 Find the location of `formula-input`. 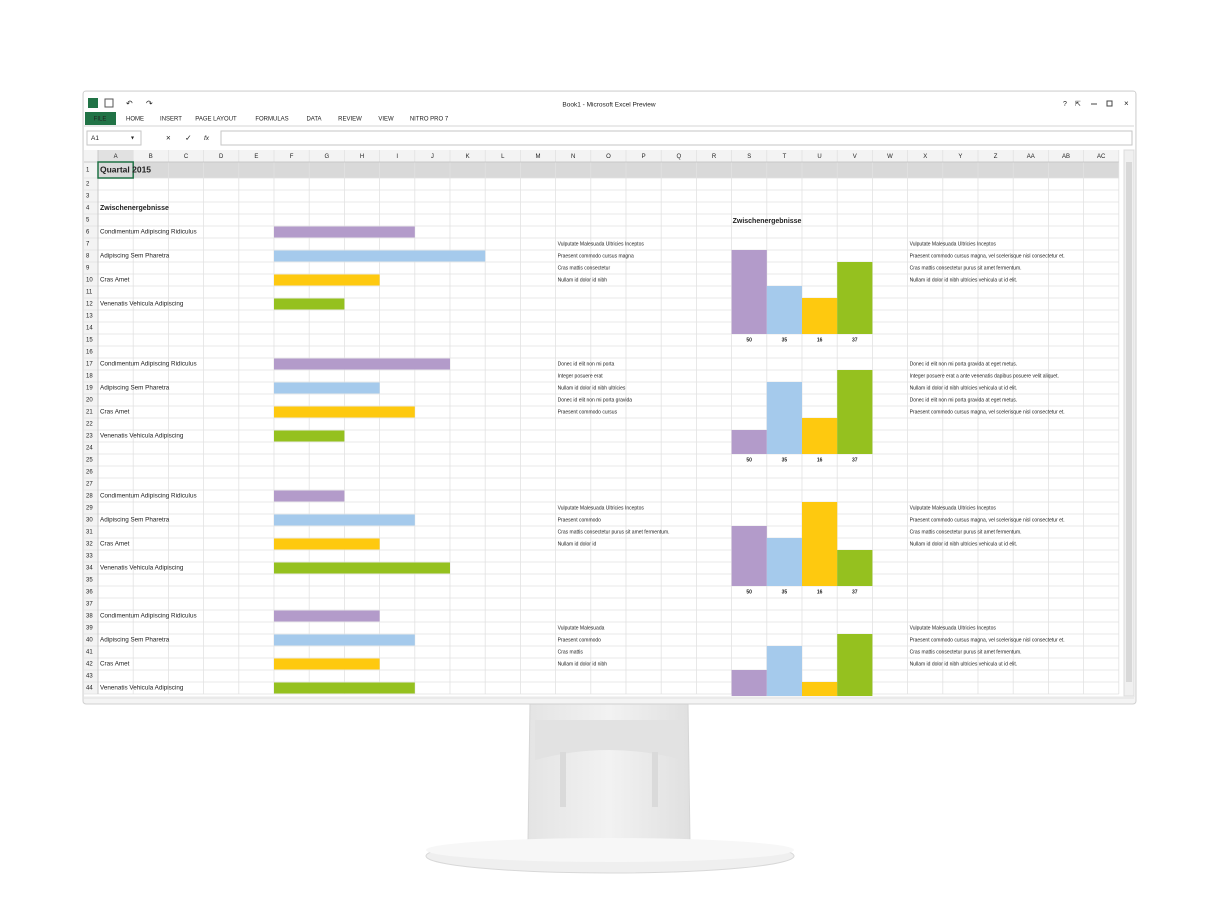

formula-input is located at coordinates (676, 138).